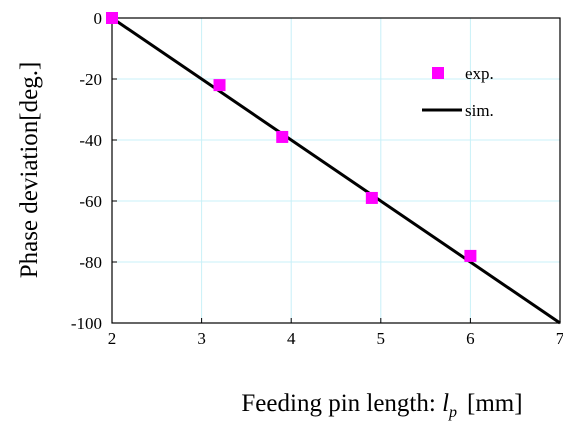  Describe the element at coordinates (458, 92) in the screenshot. I see `legend: exp. sim.` at that location.